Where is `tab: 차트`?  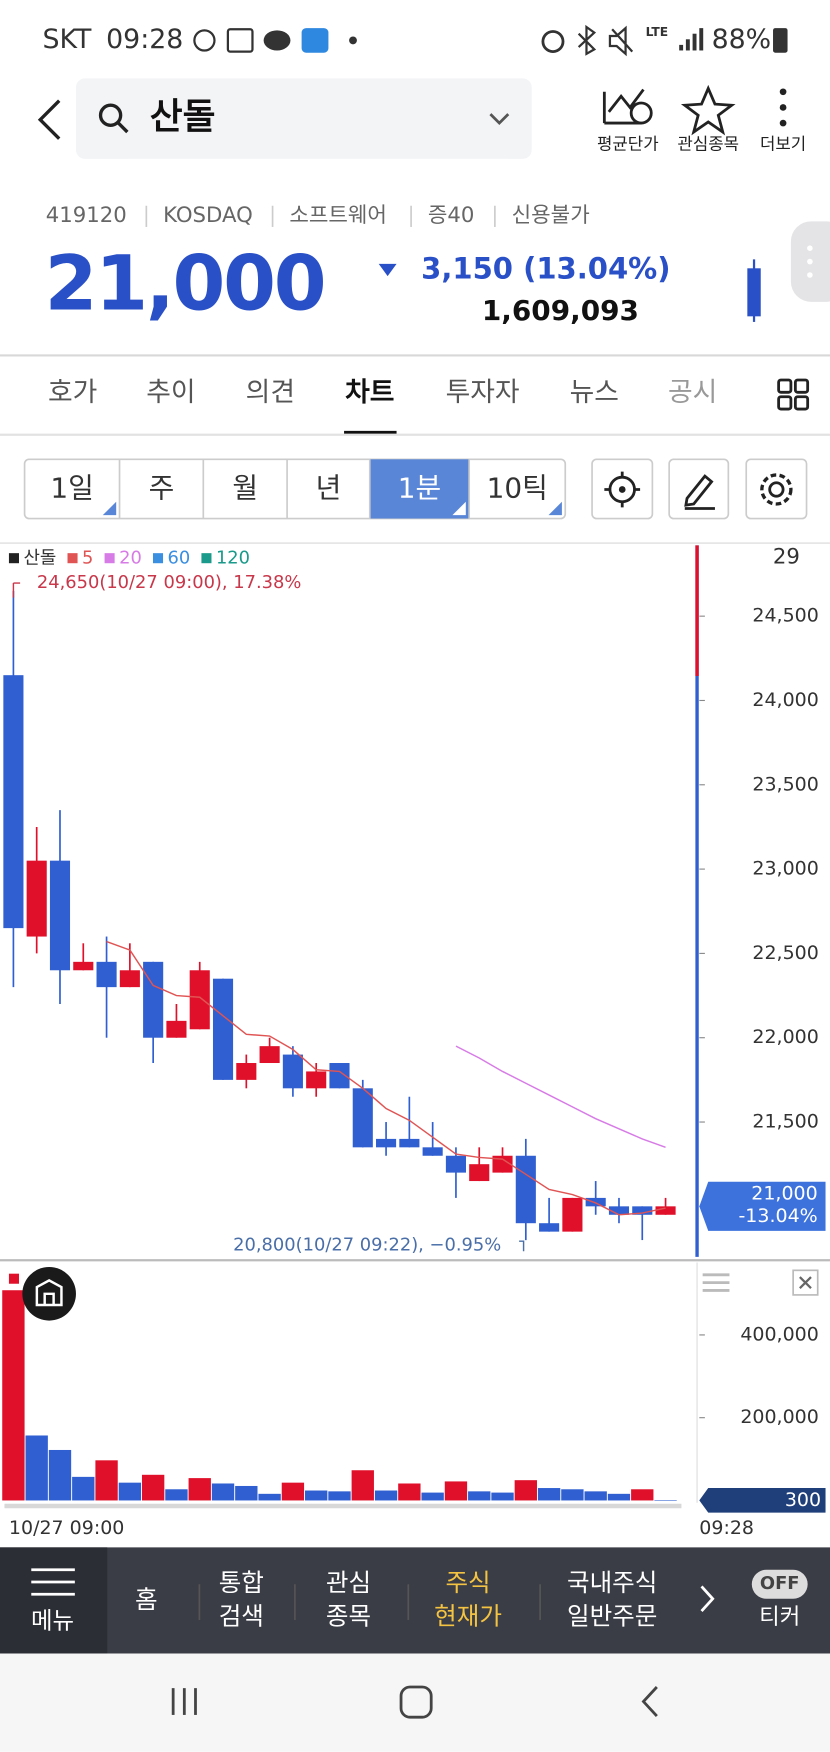 tab: 차트 is located at coordinates (369, 392).